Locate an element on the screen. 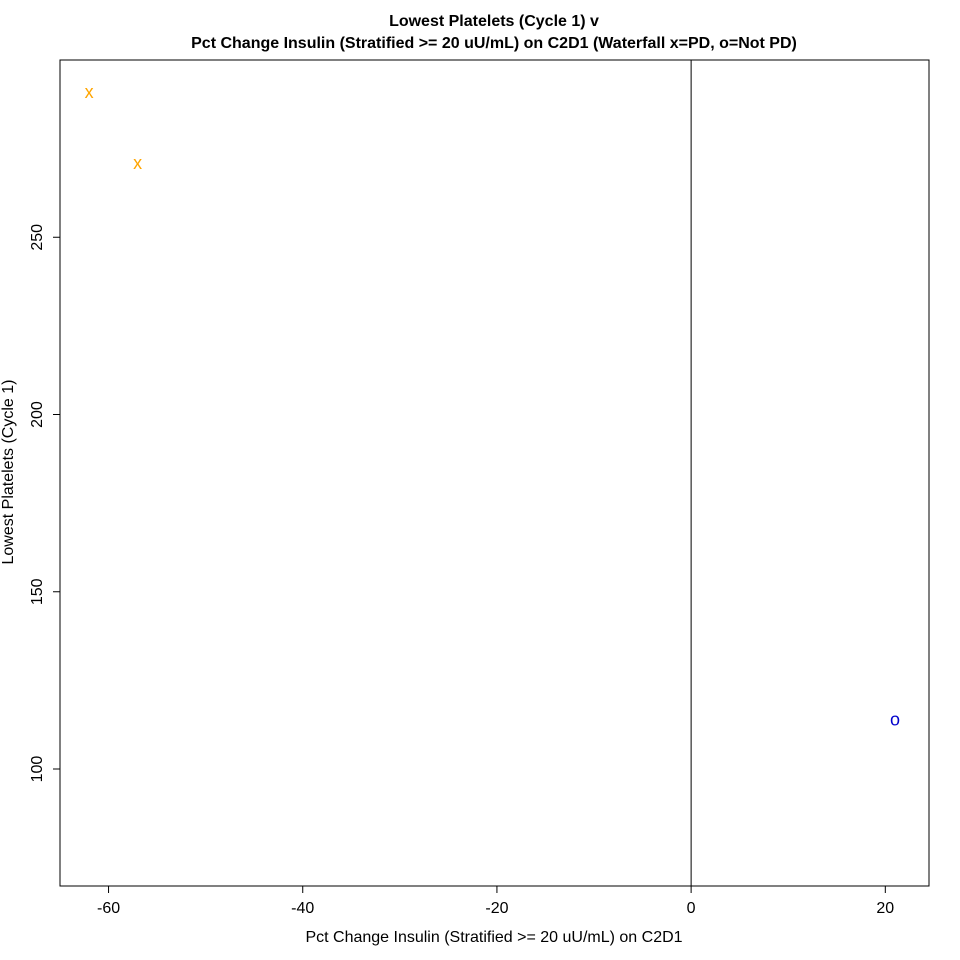 The width and height of the screenshot is (960, 960). y-tick-label: 150 is located at coordinates (37, 591).